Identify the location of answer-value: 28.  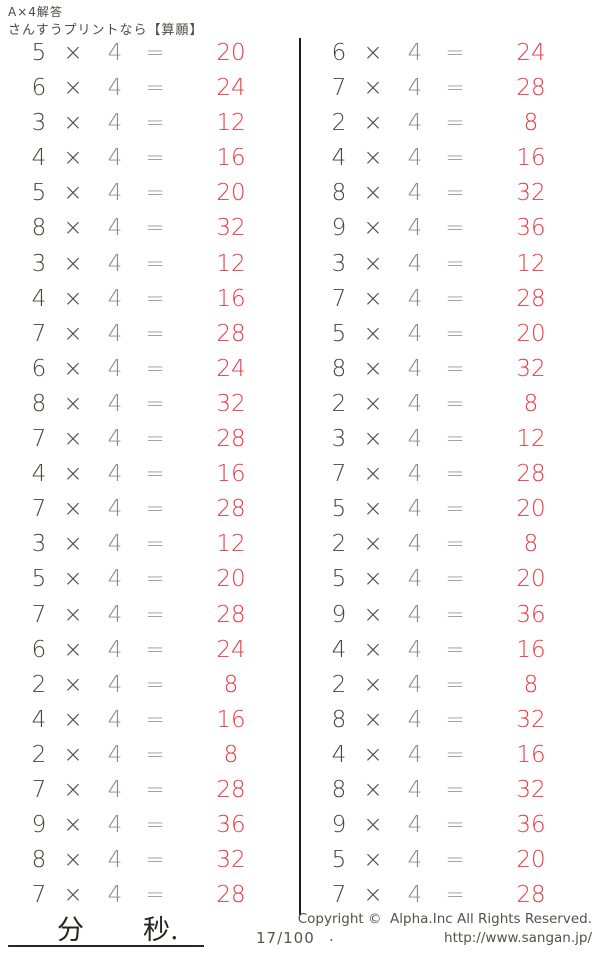
(531, 298).